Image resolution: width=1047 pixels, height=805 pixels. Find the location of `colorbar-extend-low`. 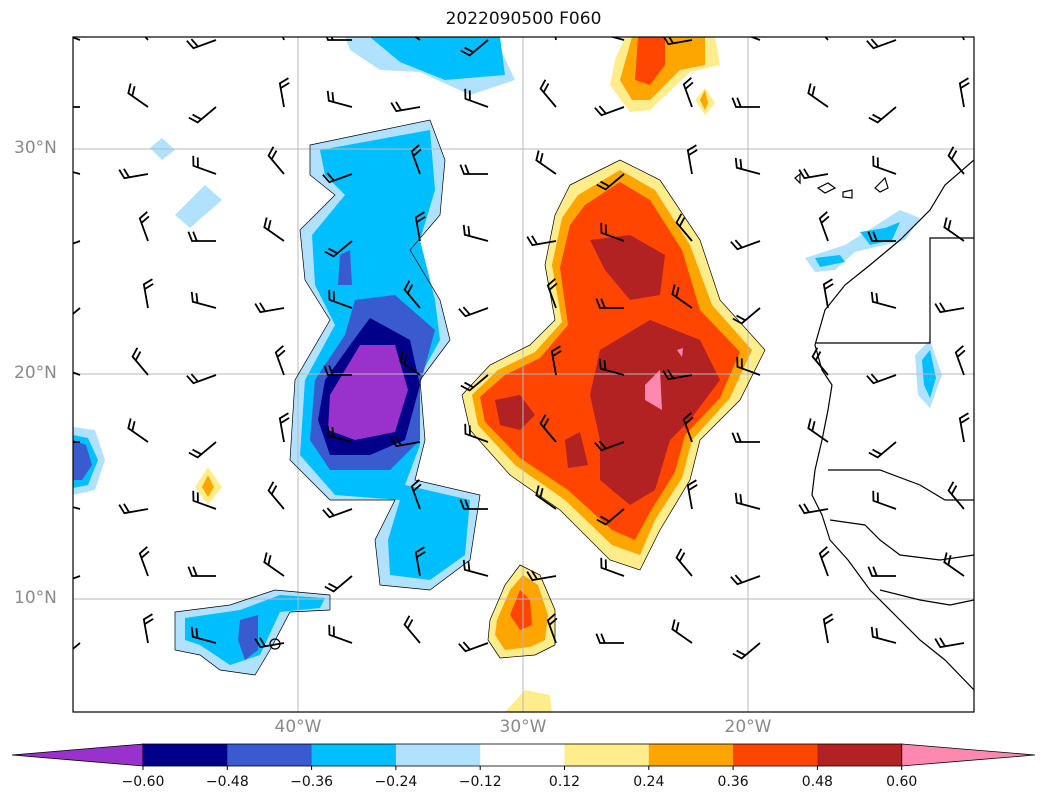

colorbar-extend-low is located at coordinates (77, 755).